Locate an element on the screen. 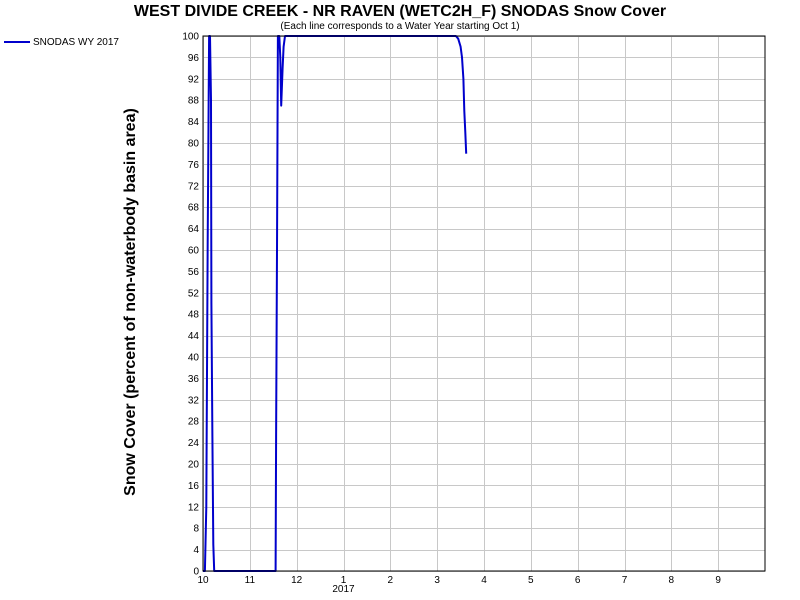  y-tick-label: 48 is located at coordinates (194, 315).